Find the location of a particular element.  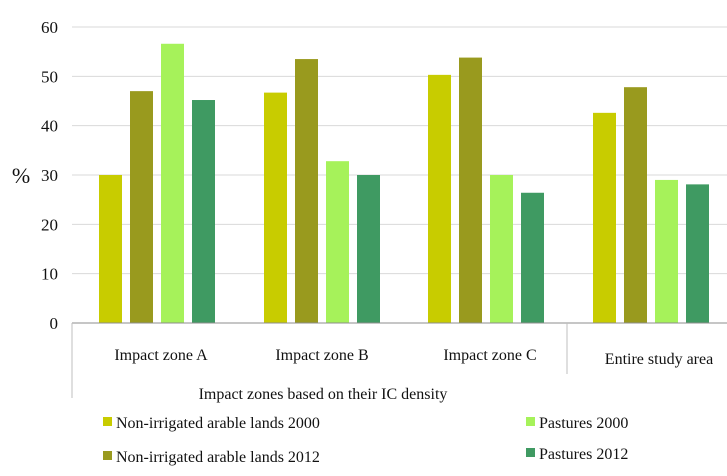

x-tick-label: Impact zone C is located at coordinates (489, 355).